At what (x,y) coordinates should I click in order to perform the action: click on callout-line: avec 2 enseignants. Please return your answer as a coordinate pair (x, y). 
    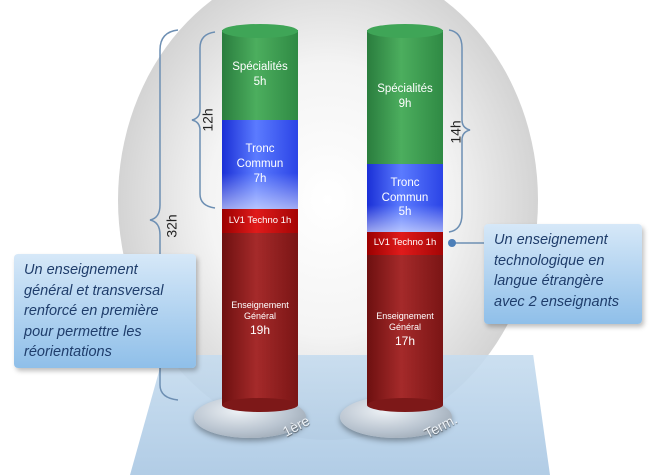
    Looking at the image, I should click on (556, 301).